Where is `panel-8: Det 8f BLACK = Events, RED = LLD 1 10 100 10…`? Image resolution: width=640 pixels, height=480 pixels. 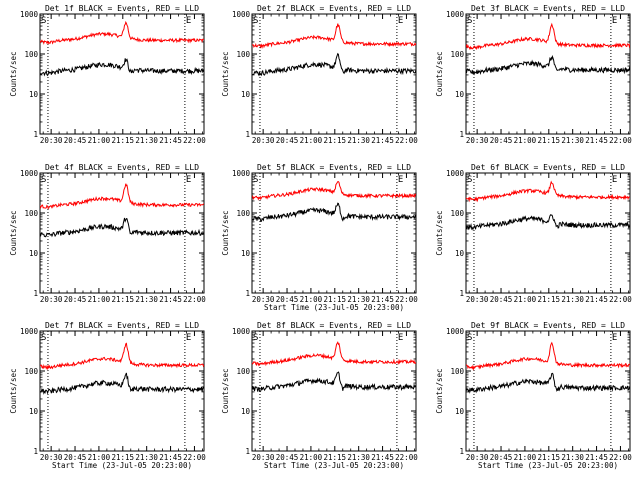
panel-8: Det 8f BLACK = Events, RED = LLD 1 10 100 10… is located at coordinates (319, 395).